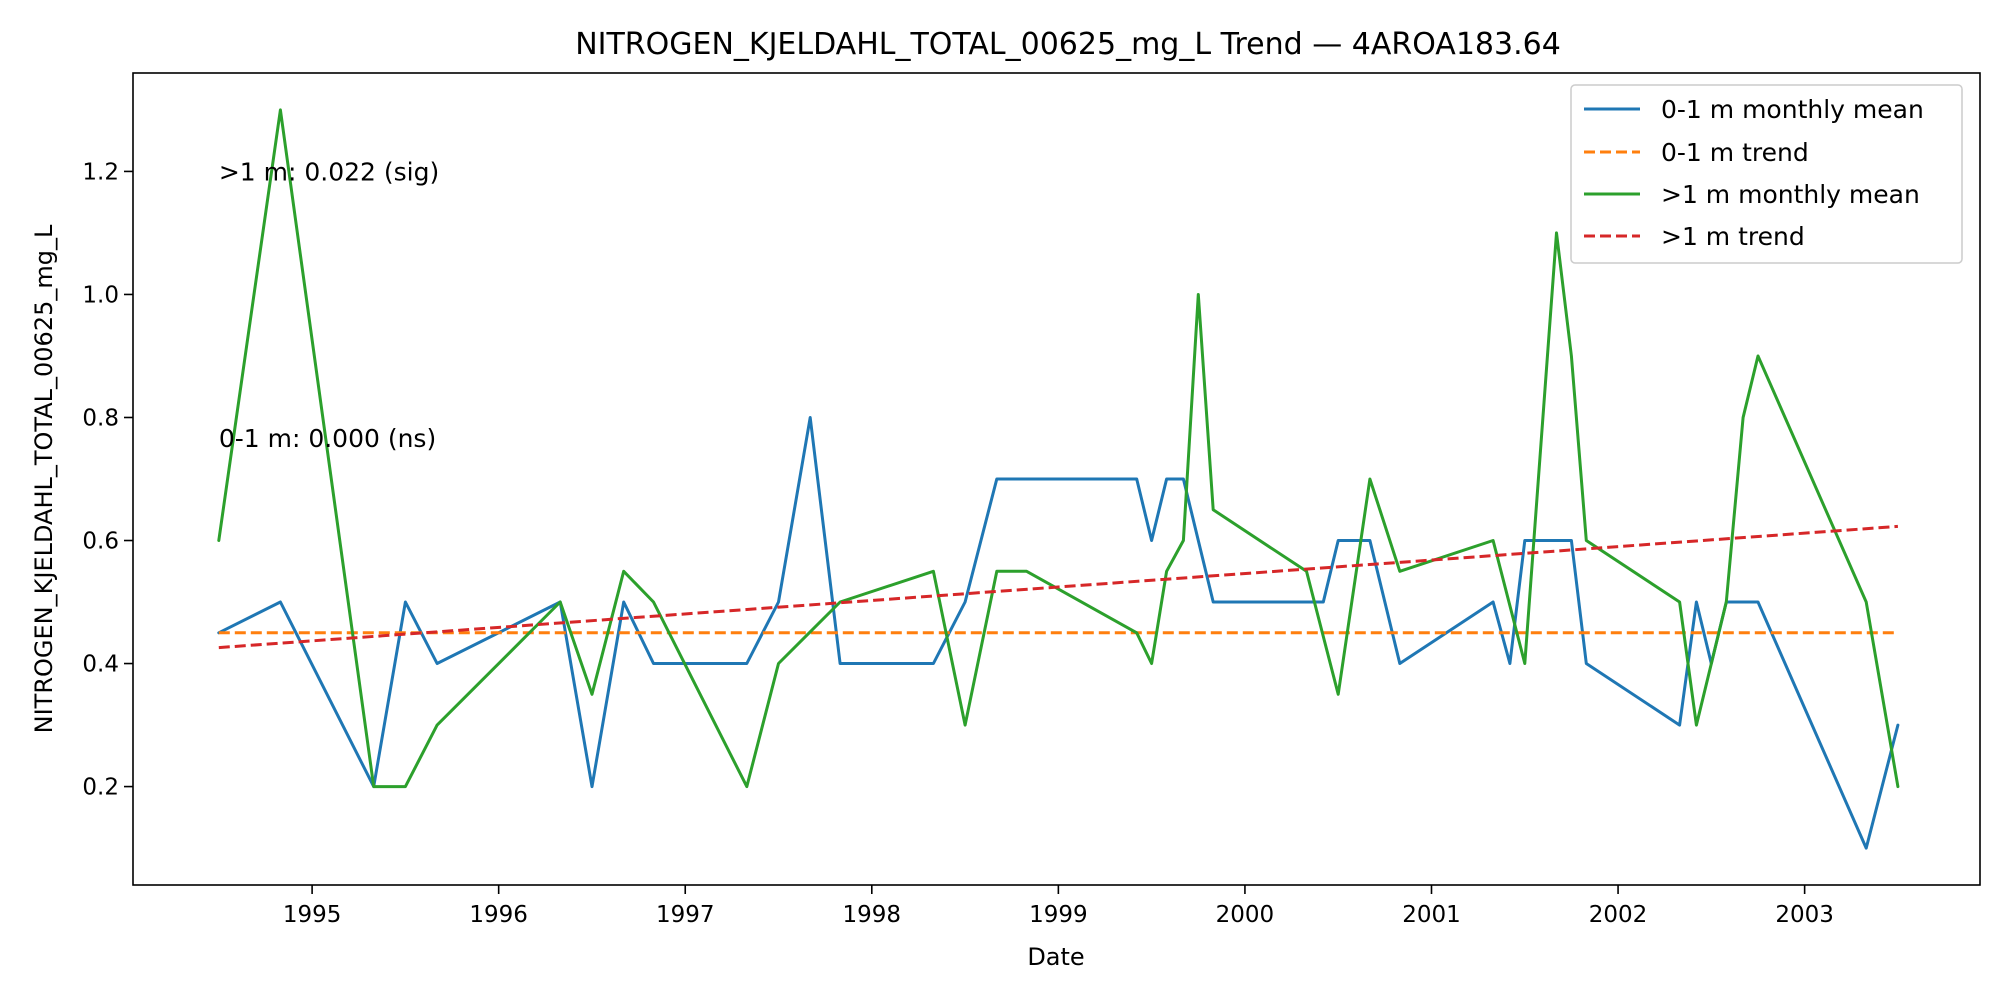  What do you see at coordinates (100, 542) in the screenshot?
I see `y-tick-label: 0.6` at bounding box center [100, 542].